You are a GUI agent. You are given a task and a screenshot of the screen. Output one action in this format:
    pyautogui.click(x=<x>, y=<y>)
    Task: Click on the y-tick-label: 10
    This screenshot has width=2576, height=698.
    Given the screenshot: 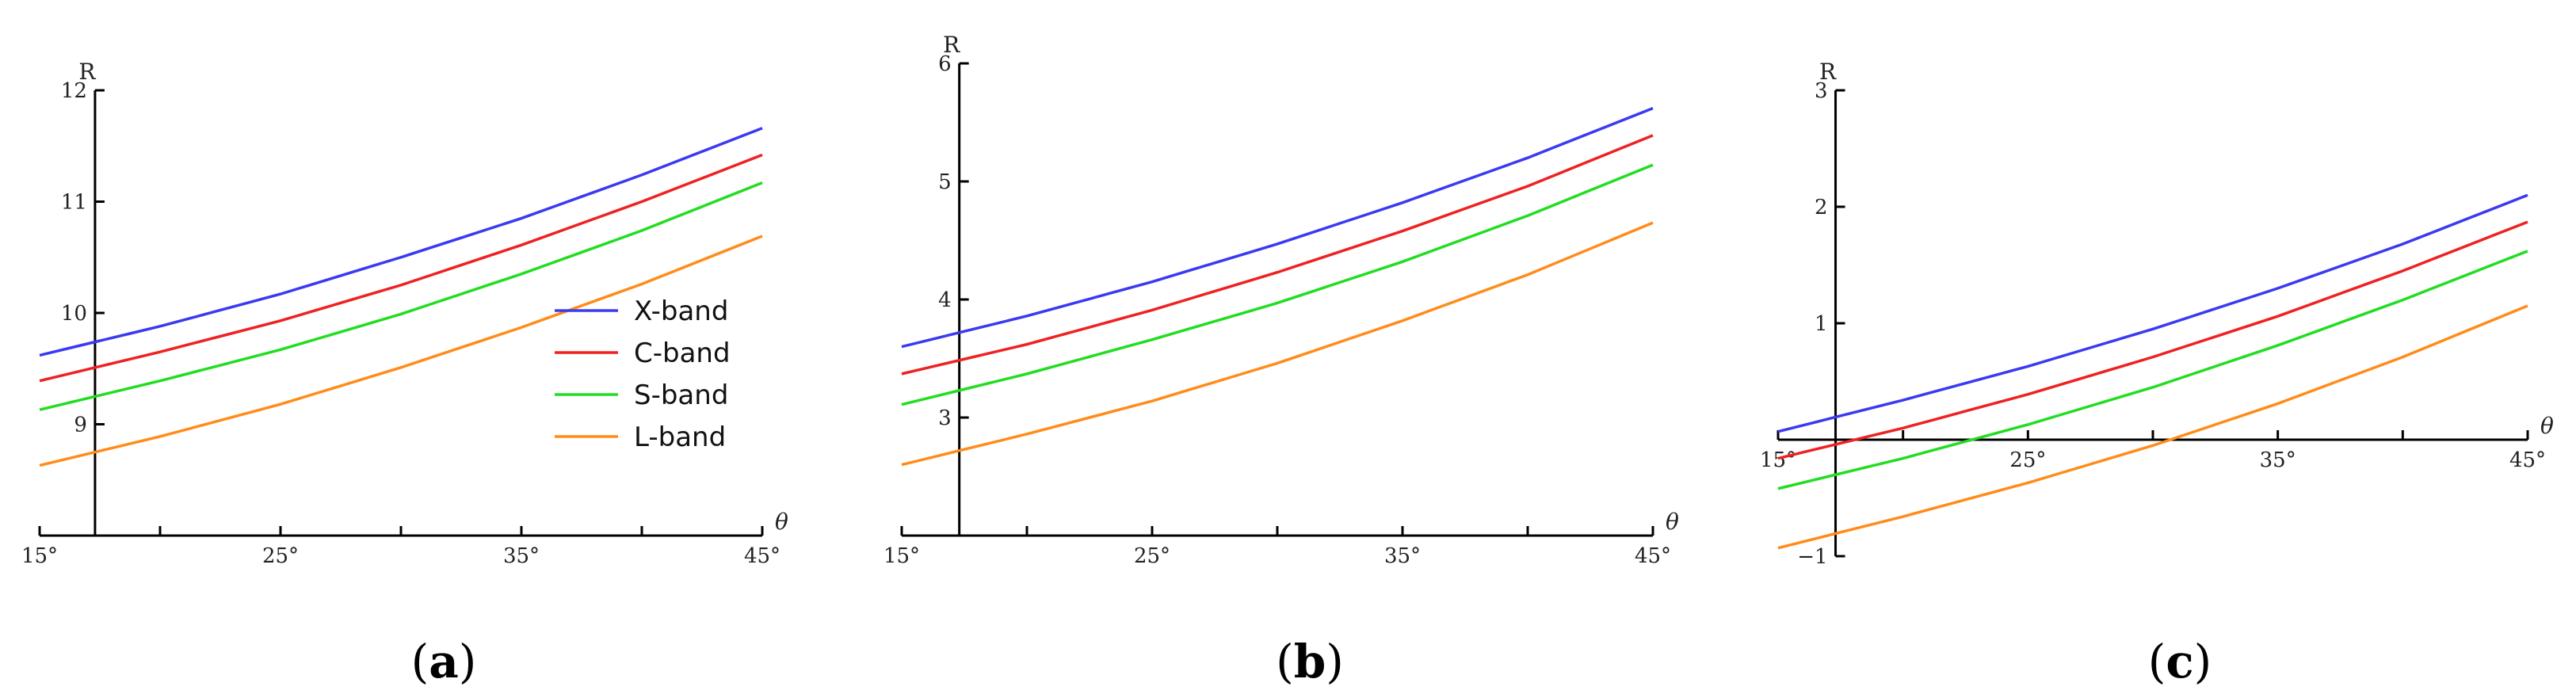 What is the action you would take?
    pyautogui.click(x=74, y=314)
    